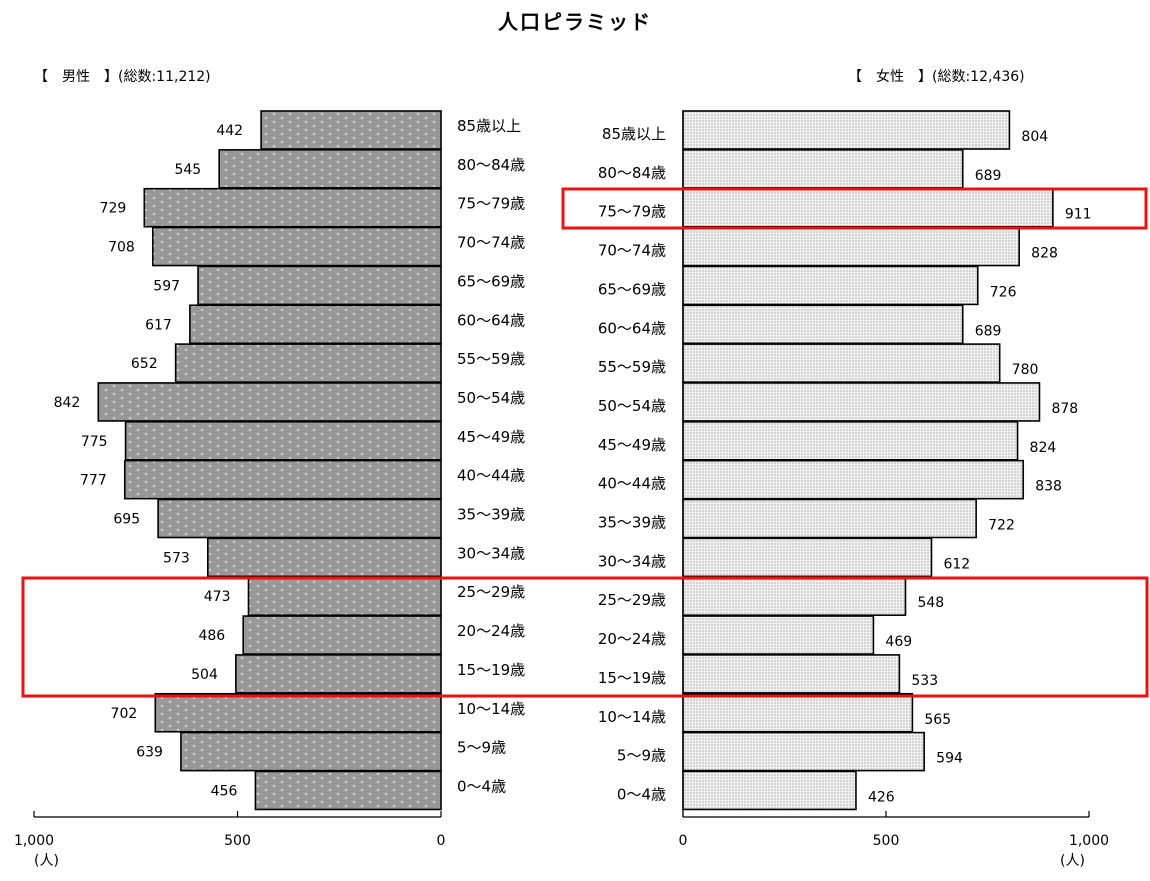 This screenshot has height=881, width=1150. What do you see at coordinates (491, 670) in the screenshot?
I see `age-label-male-side: 15～19歳` at bounding box center [491, 670].